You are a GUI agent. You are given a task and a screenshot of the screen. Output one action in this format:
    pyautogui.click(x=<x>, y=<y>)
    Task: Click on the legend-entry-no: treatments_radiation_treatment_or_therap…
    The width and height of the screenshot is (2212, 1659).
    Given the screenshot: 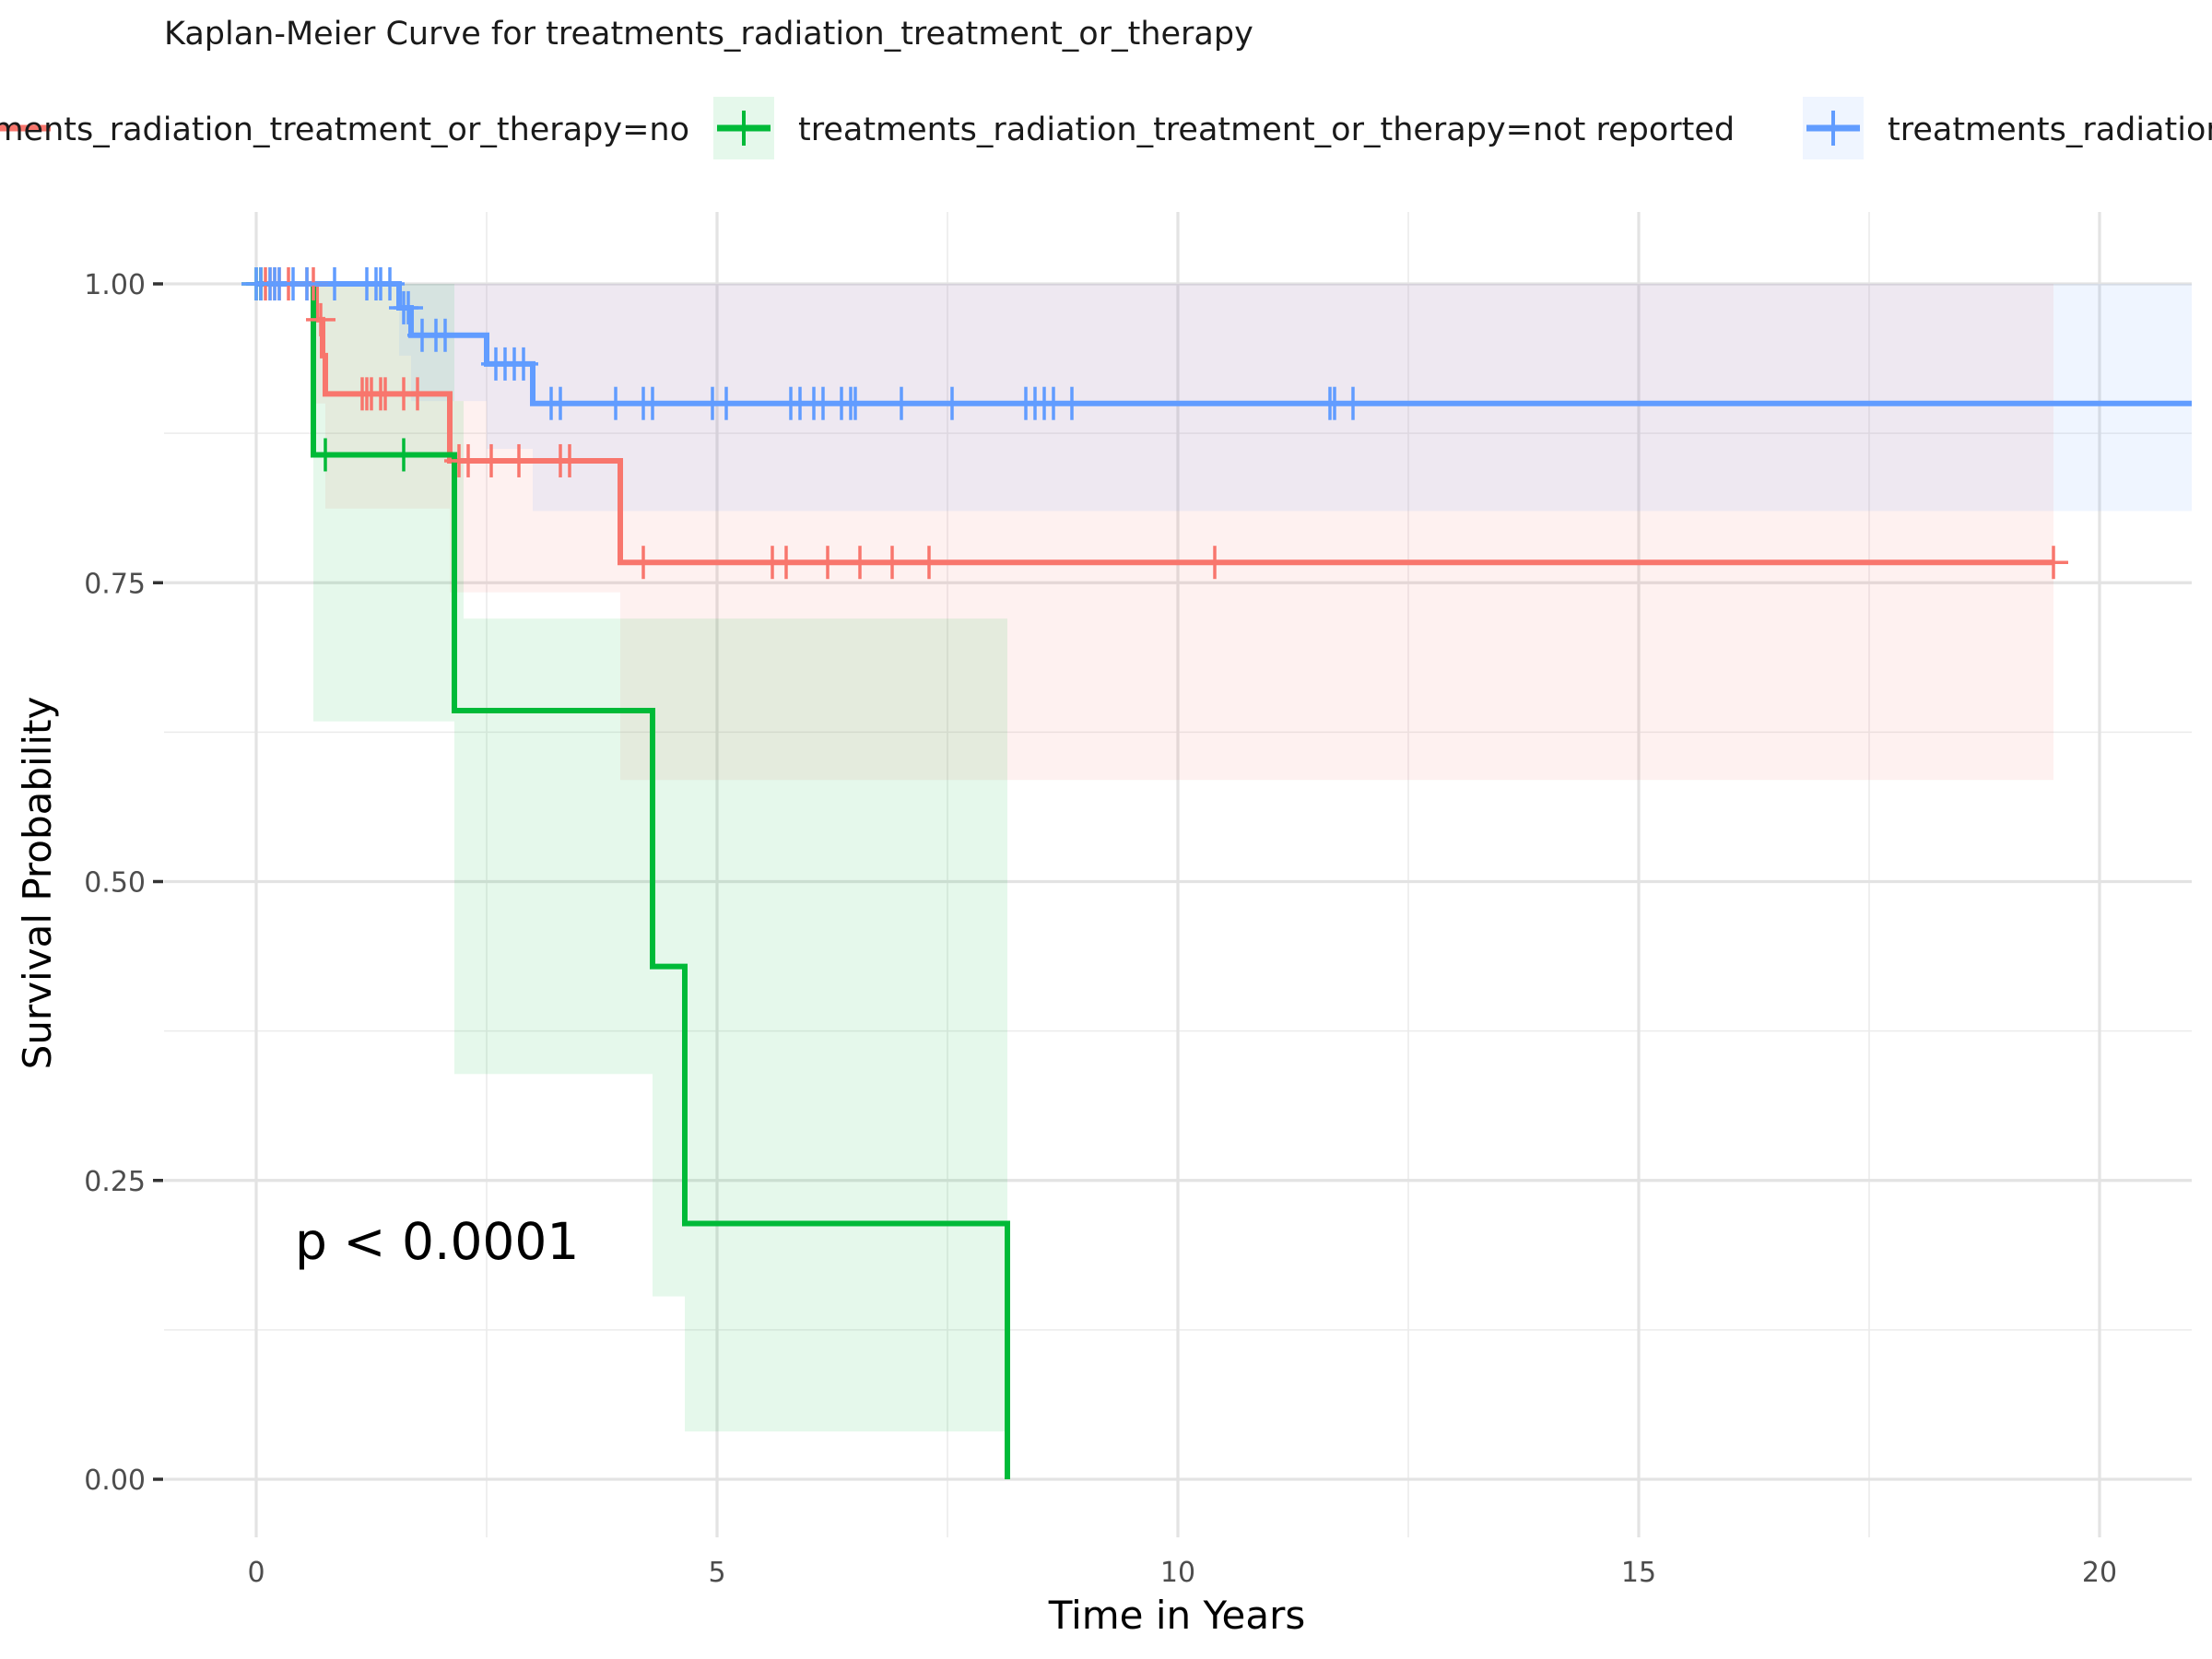 What is the action you would take?
    pyautogui.click(x=344, y=130)
    